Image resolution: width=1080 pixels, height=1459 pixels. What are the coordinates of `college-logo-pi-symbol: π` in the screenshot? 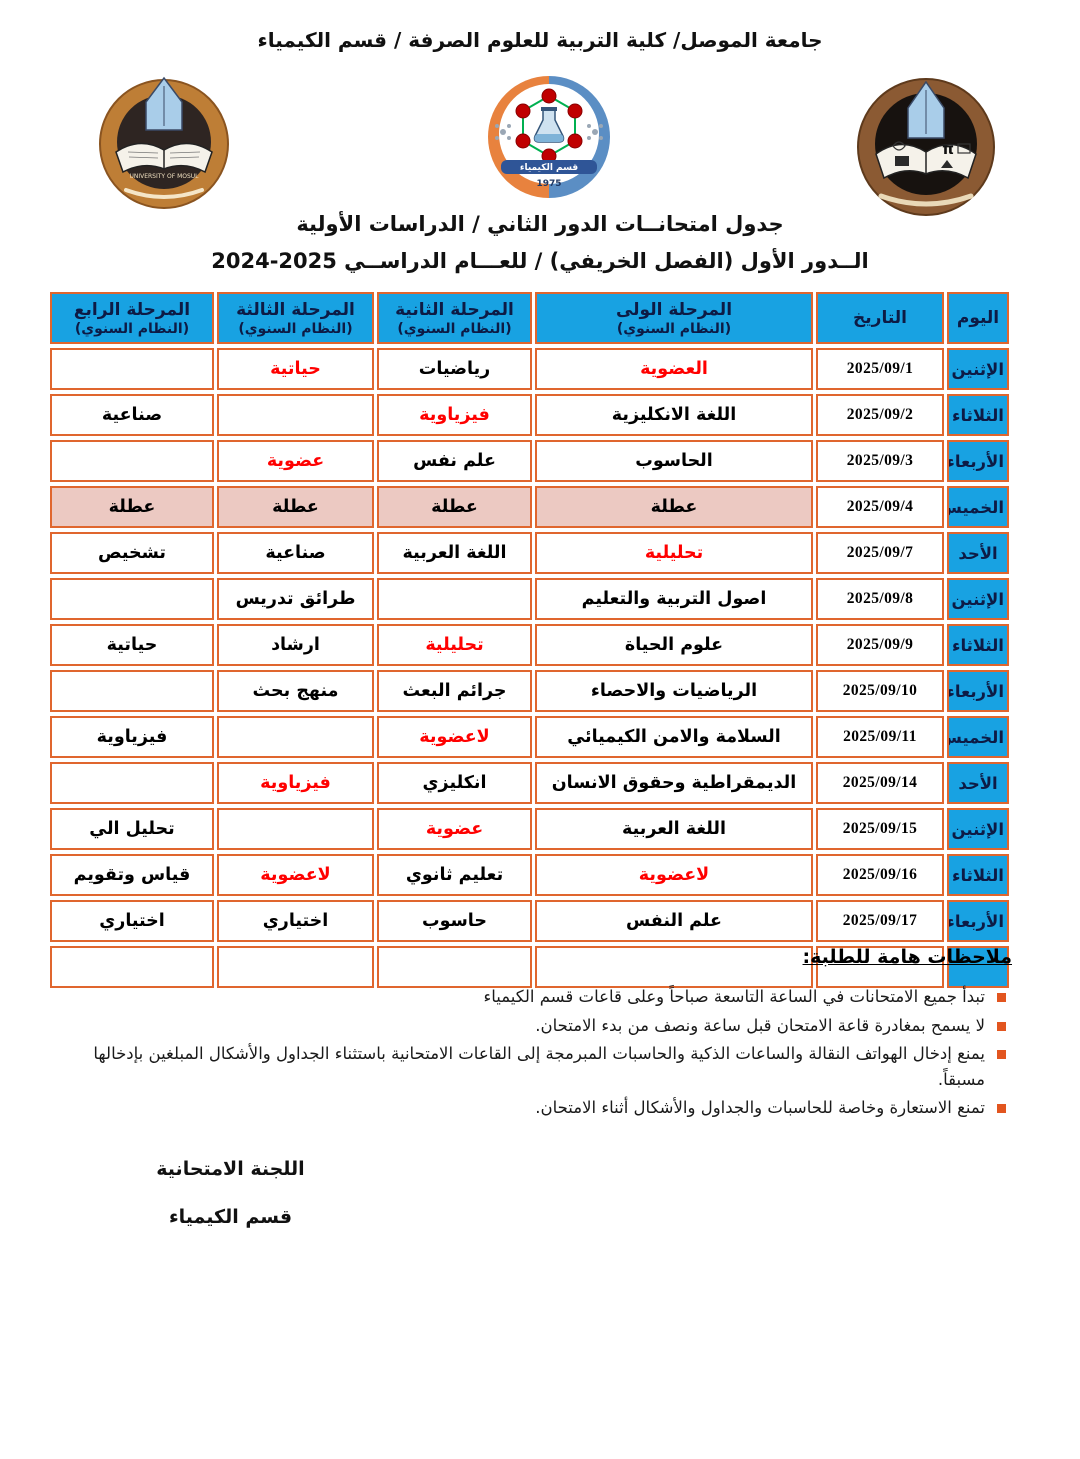 It's located at (948, 149).